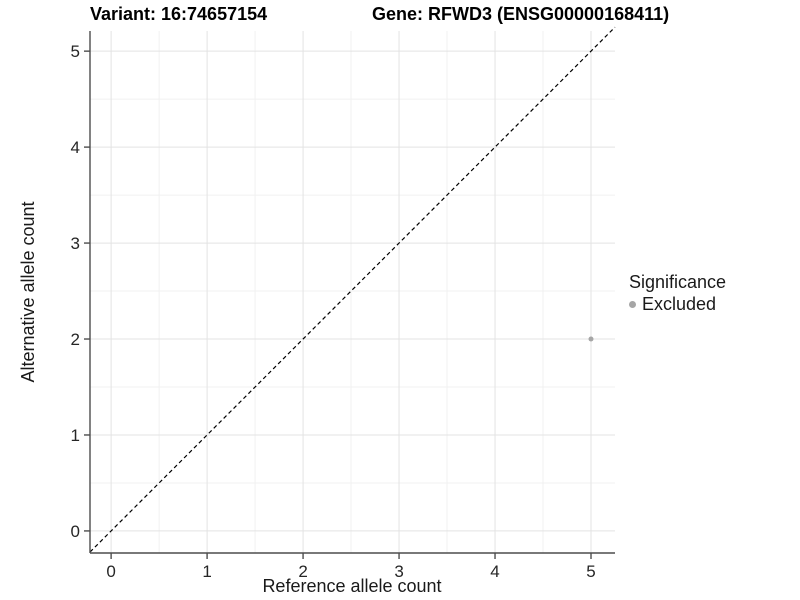  What do you see at coordinates (75, 243) in the screenshot?
I see `y-tick-label: 3` at bounding box center [75, 243].